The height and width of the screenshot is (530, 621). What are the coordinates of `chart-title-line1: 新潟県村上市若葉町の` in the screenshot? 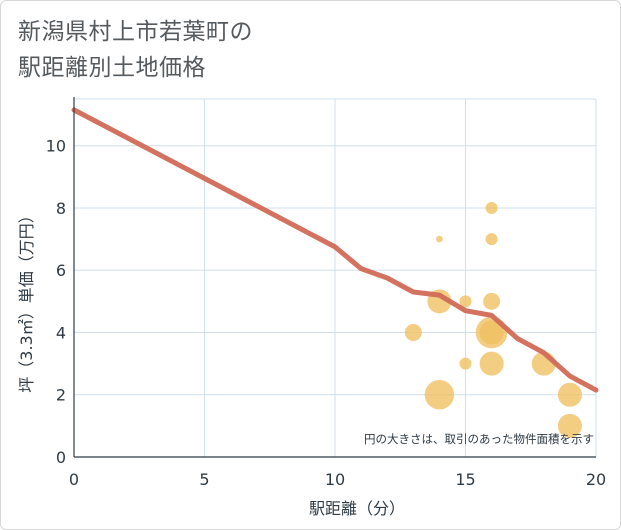 It's located at (135, 32).